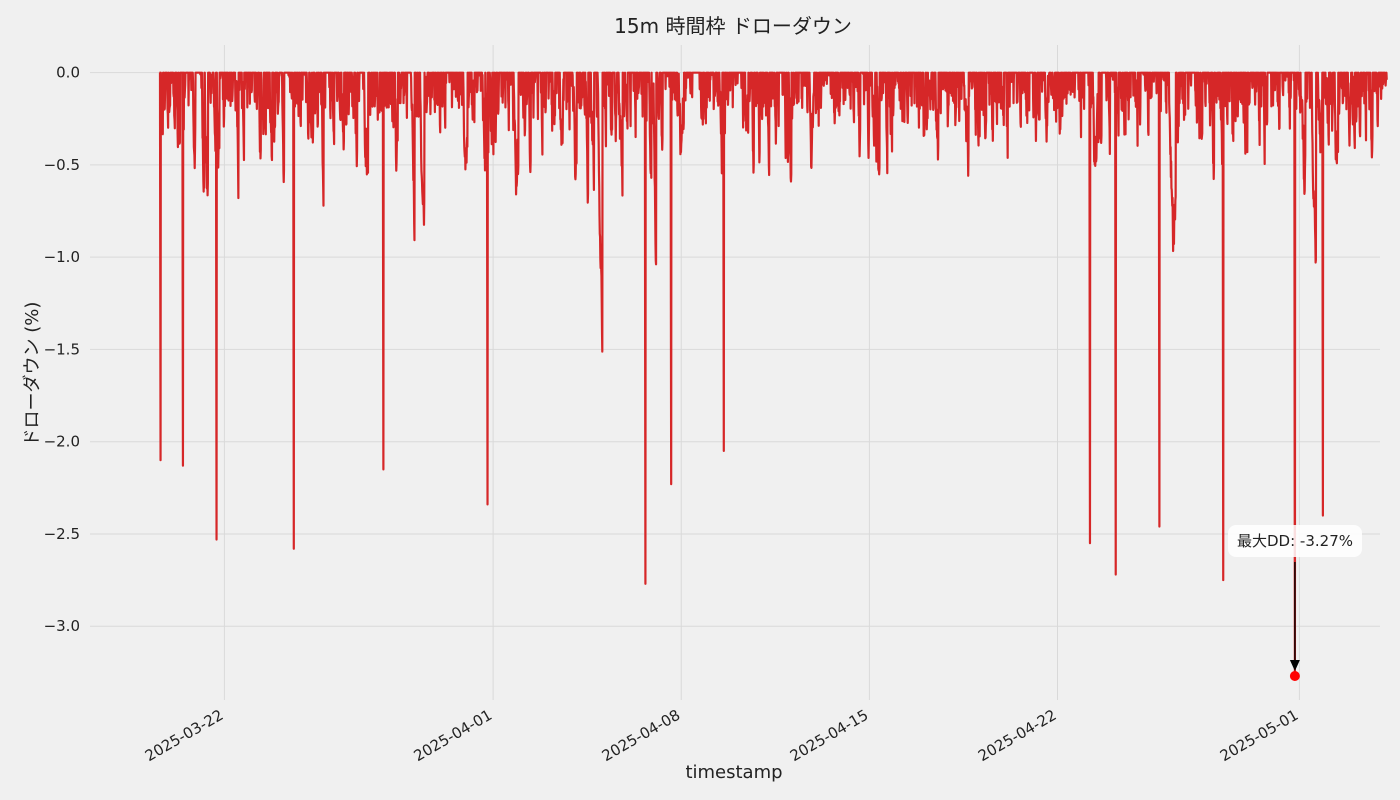 This screenshot has width=1400, height=800. Describe the element at coordinates (62, 349) in the screenshot. I see `y-tick-label: −1.5` at that location.